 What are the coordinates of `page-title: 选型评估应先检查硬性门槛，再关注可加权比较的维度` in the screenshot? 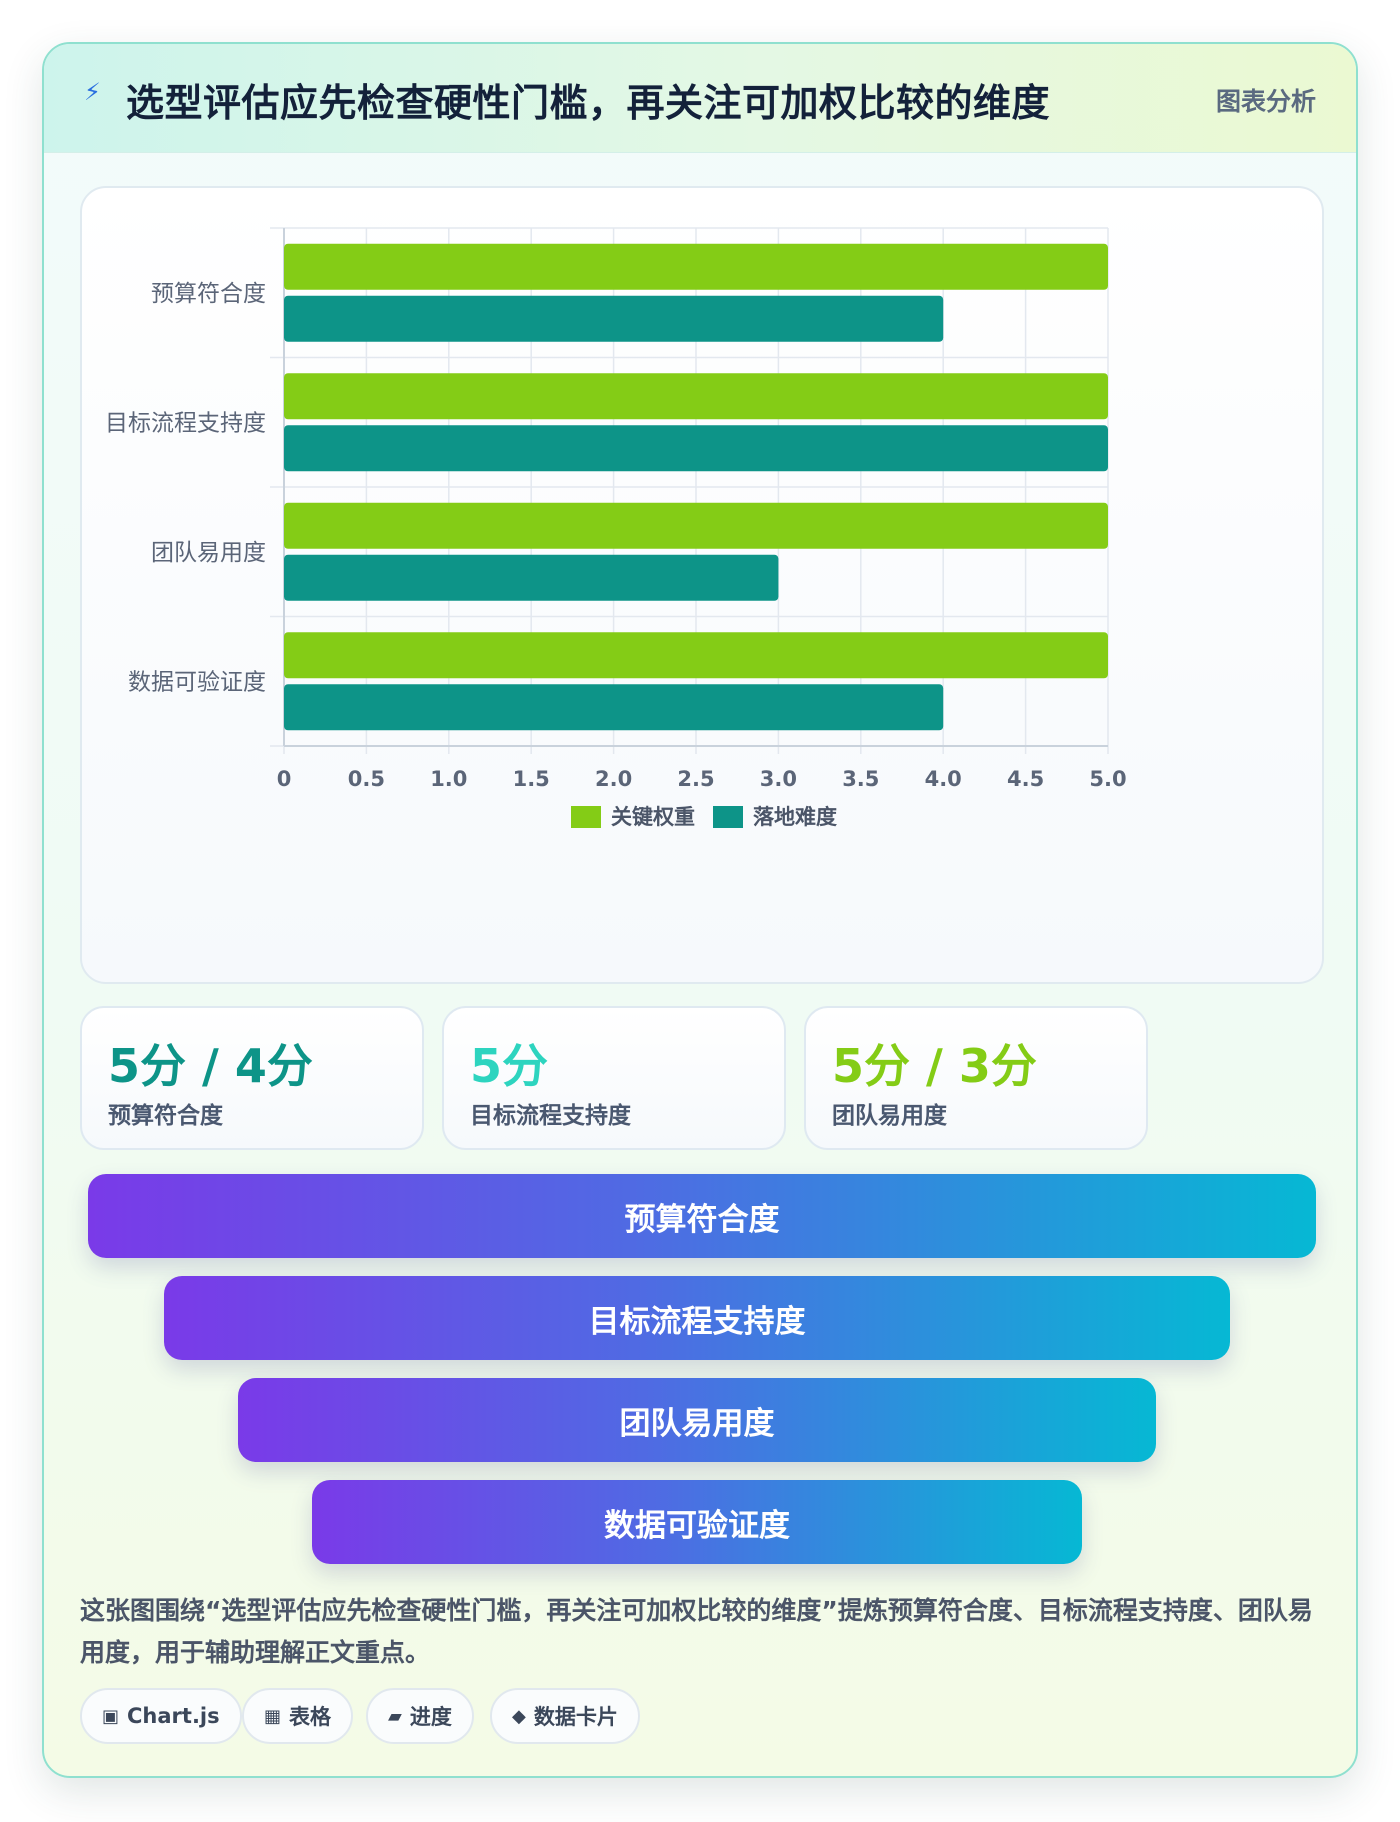 It's located at (588, 103).